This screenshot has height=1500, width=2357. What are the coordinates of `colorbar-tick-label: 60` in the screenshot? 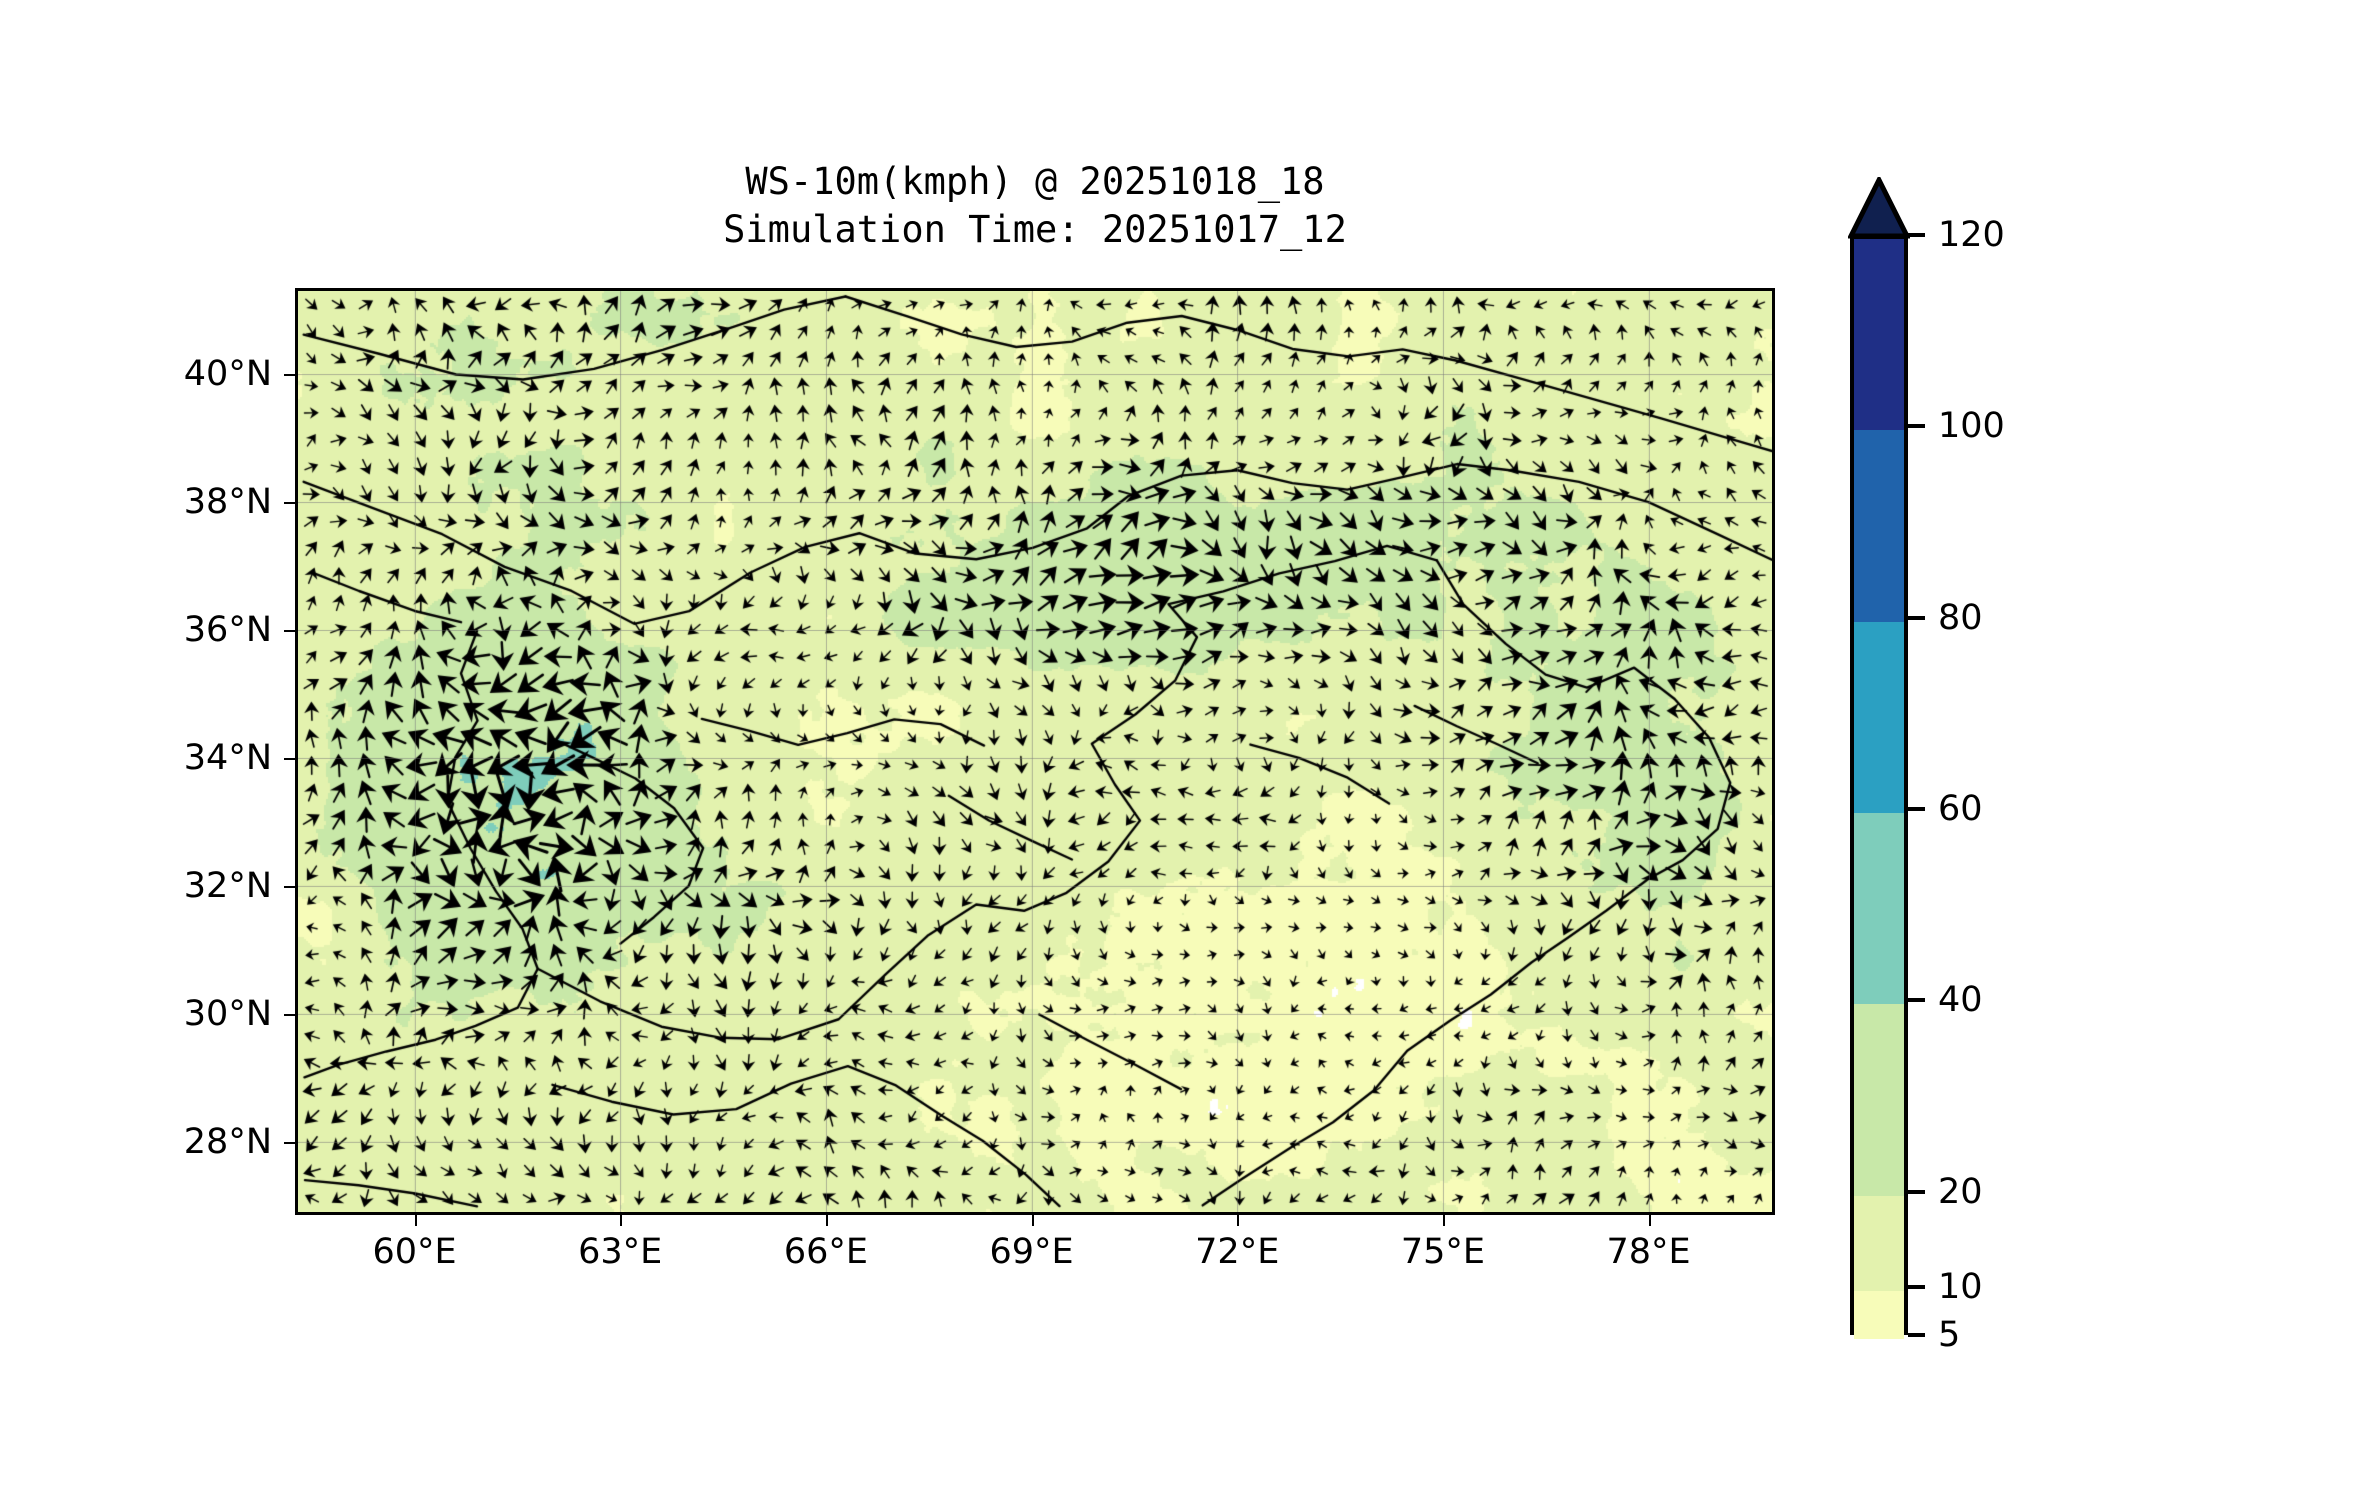 It's located at (1960, 808).